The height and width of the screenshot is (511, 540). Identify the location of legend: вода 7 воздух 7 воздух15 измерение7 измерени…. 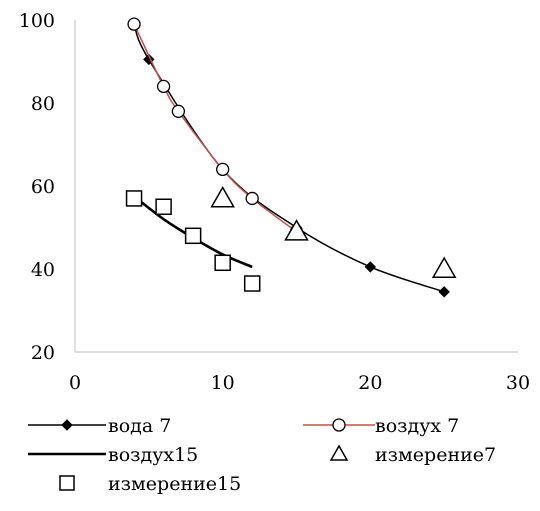
(262, 455).